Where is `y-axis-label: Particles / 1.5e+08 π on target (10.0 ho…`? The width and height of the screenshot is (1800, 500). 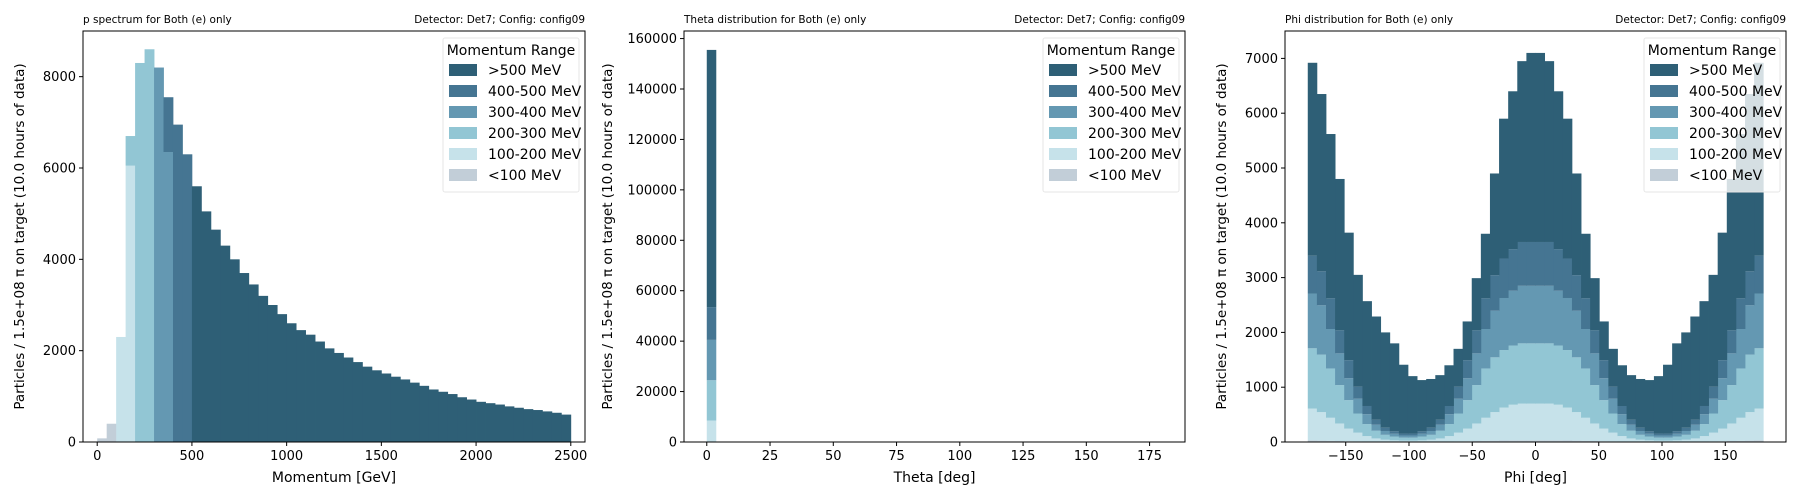 y-axis-label: Particles / 1.5e+08 π on target (10.0 ho… is located at coordinates (1222, 236).